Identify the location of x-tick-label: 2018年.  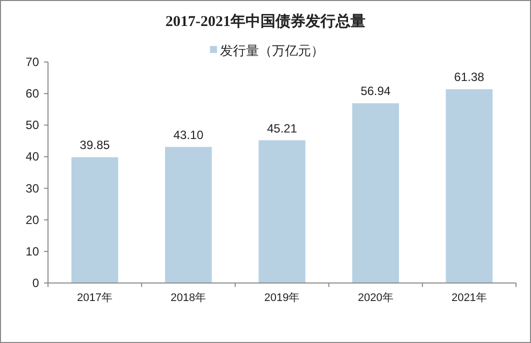
(188, 298).